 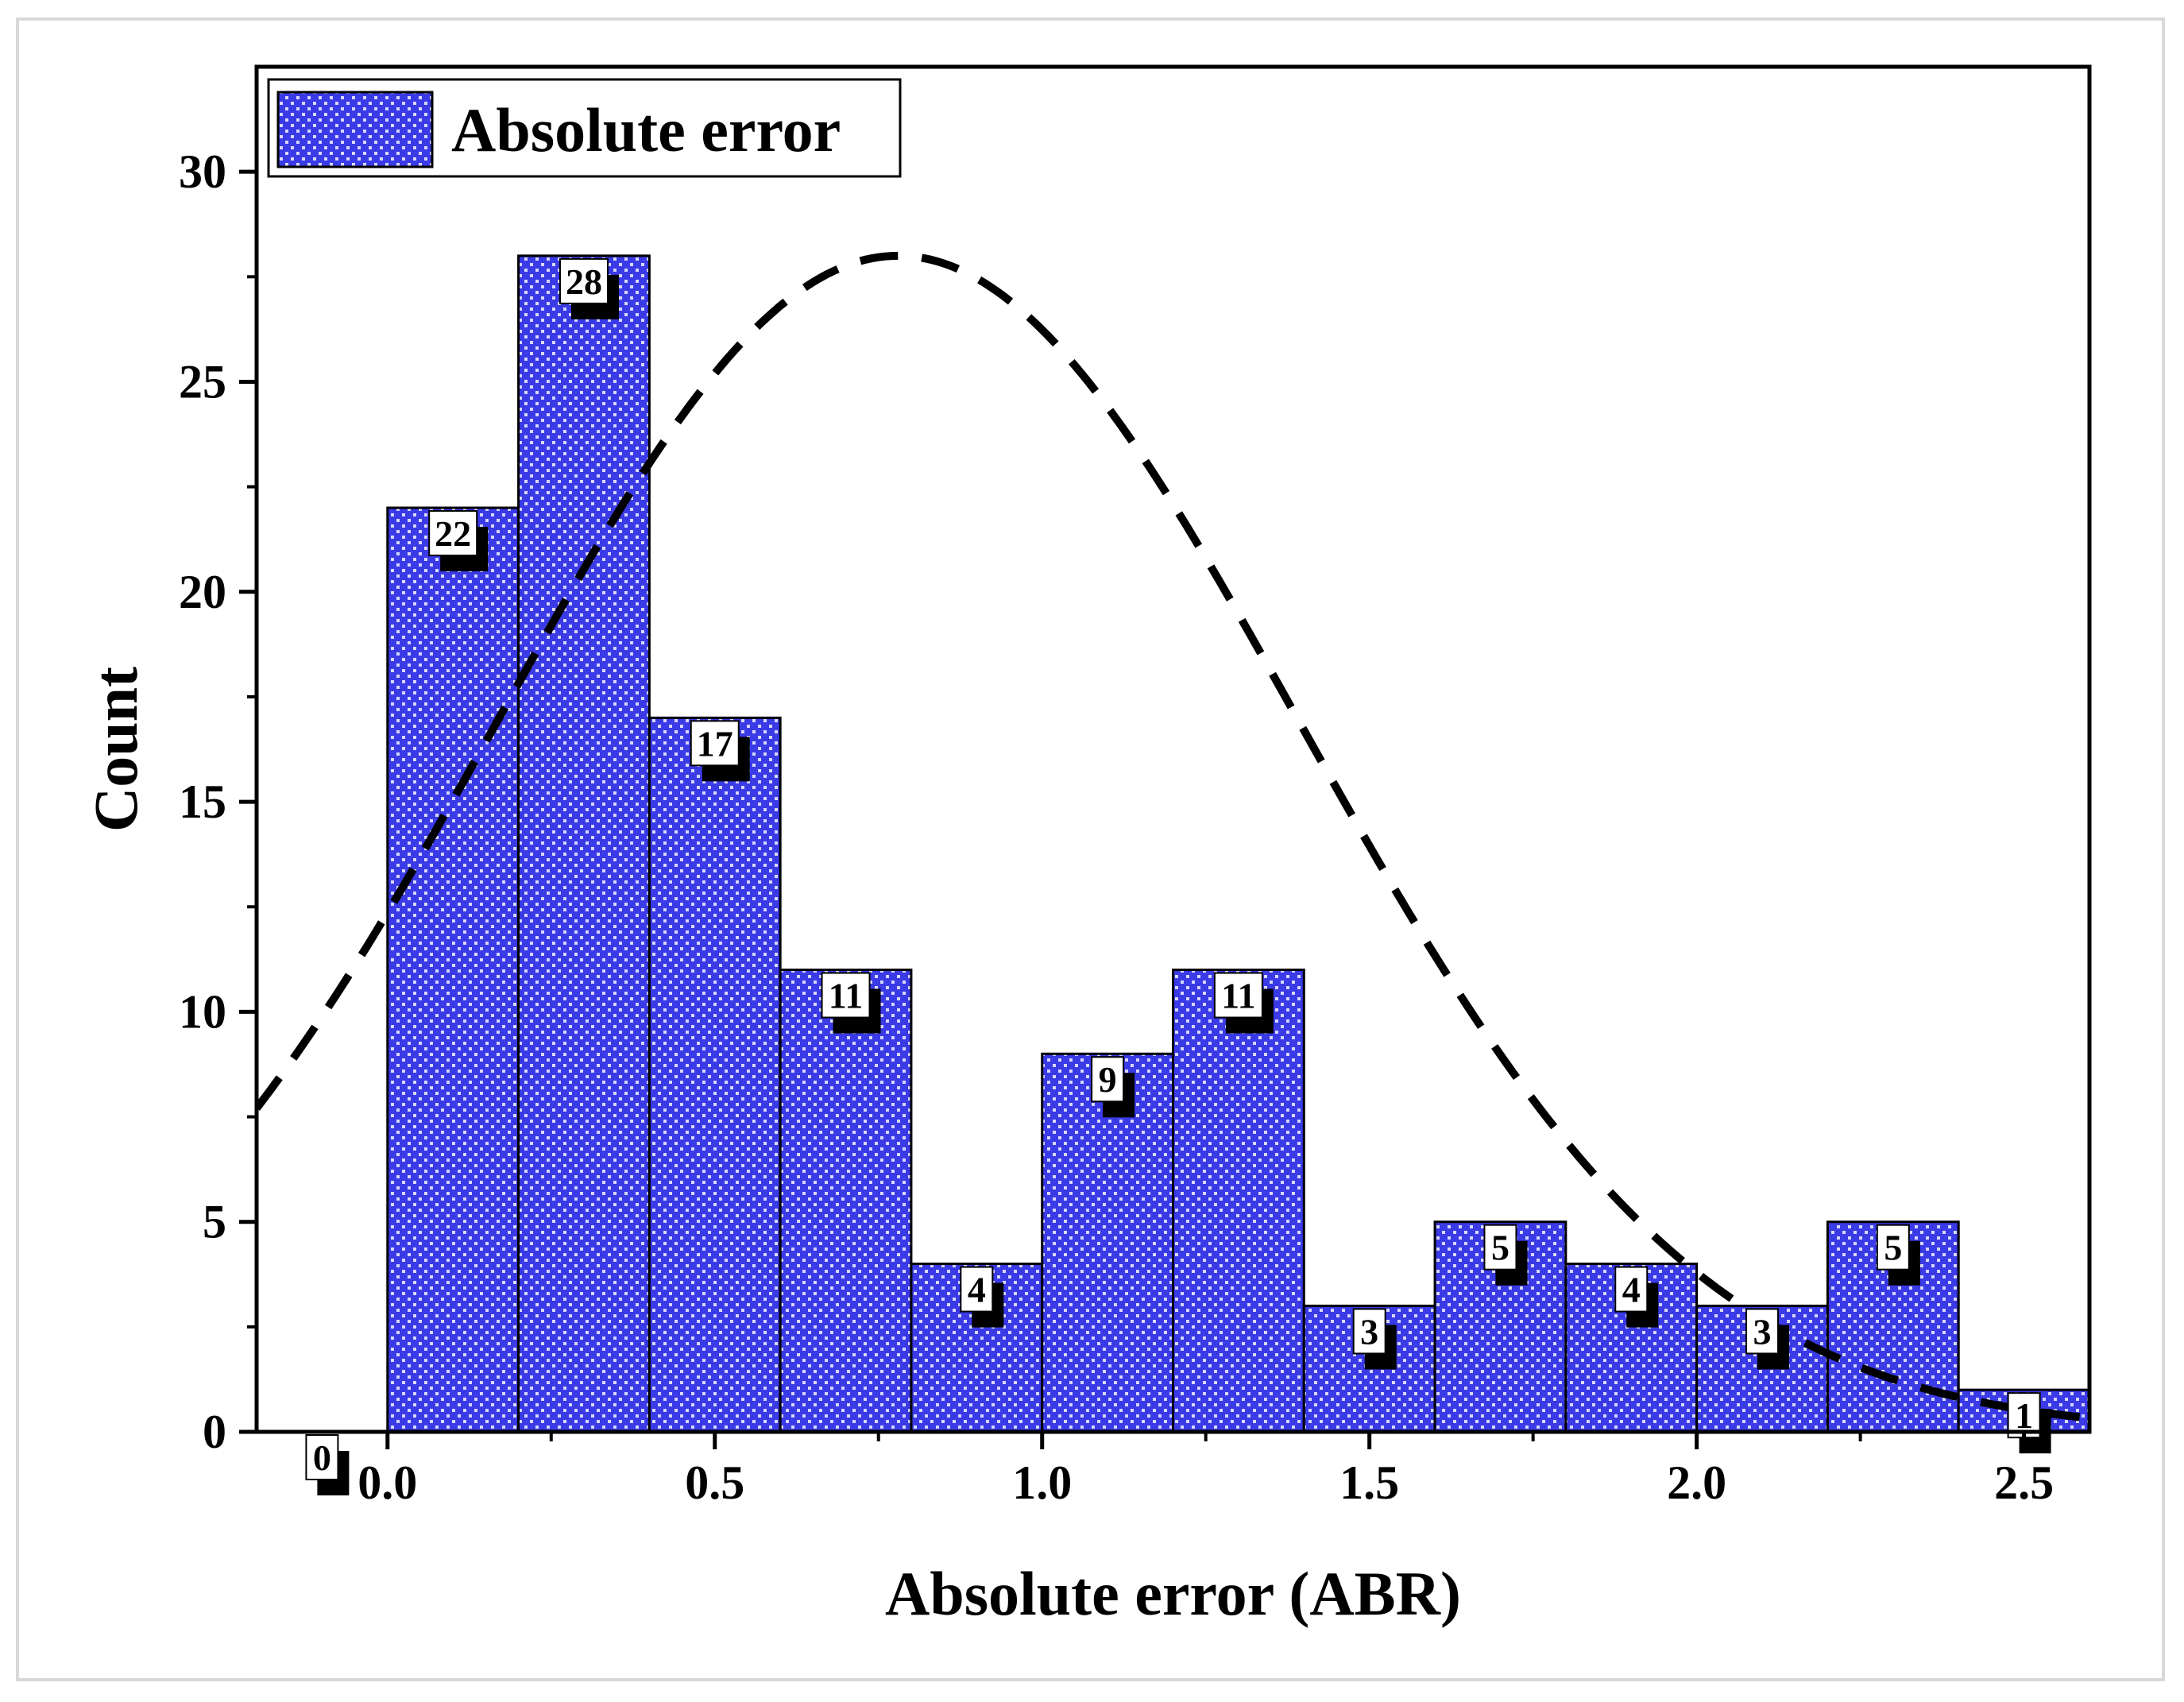 I want to click on data-label: 0, so click(x=327, y=1464).